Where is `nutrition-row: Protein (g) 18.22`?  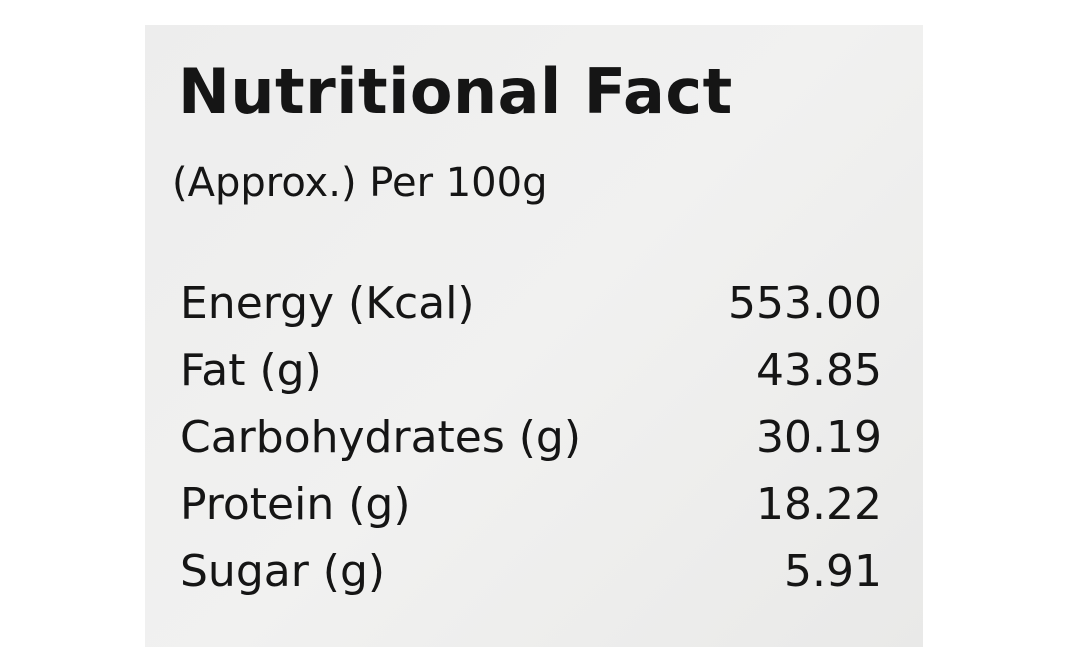 nutrition-row: Protein (g) 18.22 is located at coordinates (531, 512).